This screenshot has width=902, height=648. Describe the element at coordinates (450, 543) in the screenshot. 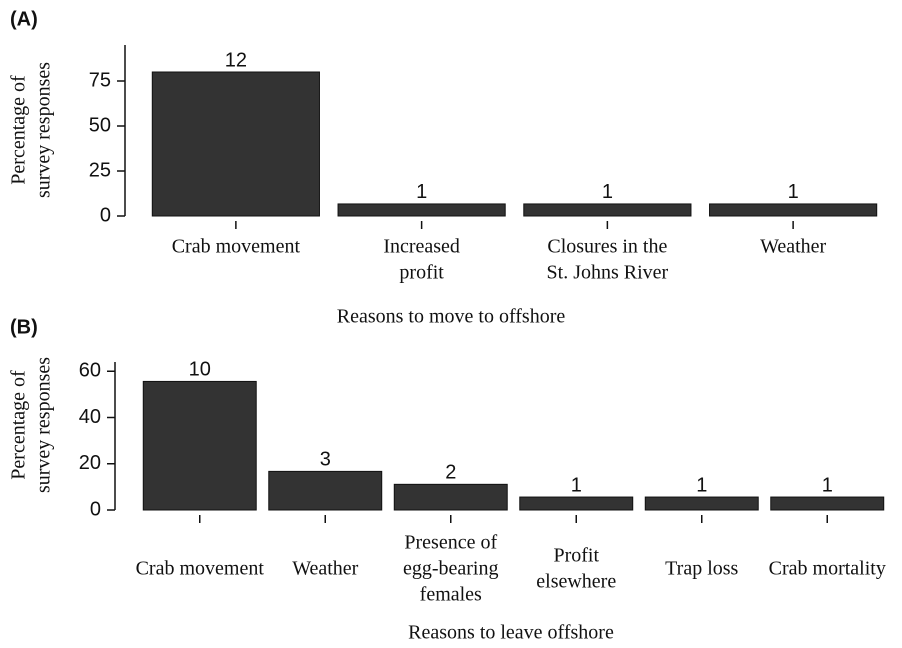

I see `x-tick-label: Presence of` at that location.